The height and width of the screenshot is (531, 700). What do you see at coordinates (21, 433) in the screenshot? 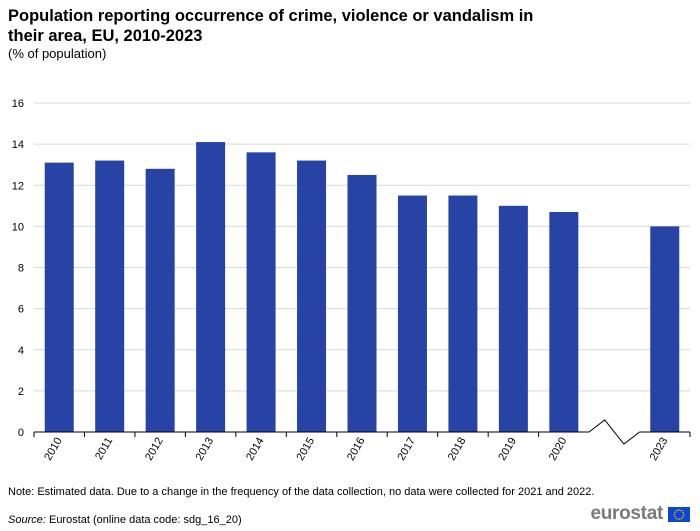
I see `y-tick-label: 0` at bounding box center [21, 433].